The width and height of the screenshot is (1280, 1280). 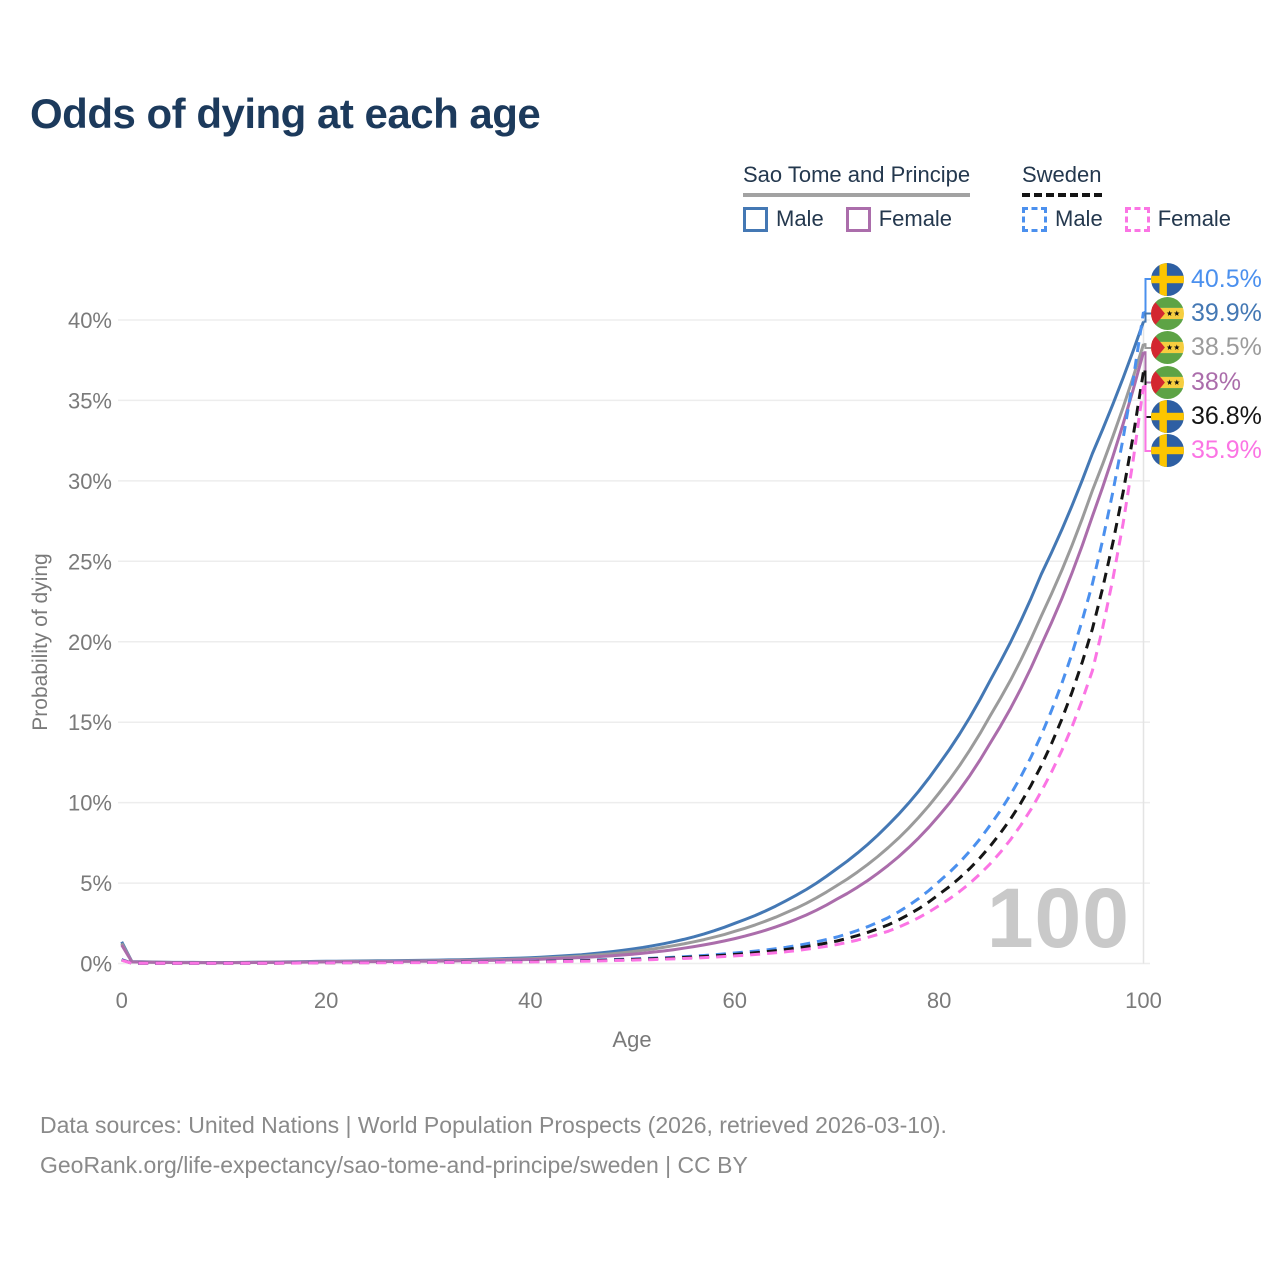 What do you see at coordinates (857, 179) in the screenshot?
I see `legend-header-sao-tome: Sao Tome and Principe` at bounding box center [857, 179].